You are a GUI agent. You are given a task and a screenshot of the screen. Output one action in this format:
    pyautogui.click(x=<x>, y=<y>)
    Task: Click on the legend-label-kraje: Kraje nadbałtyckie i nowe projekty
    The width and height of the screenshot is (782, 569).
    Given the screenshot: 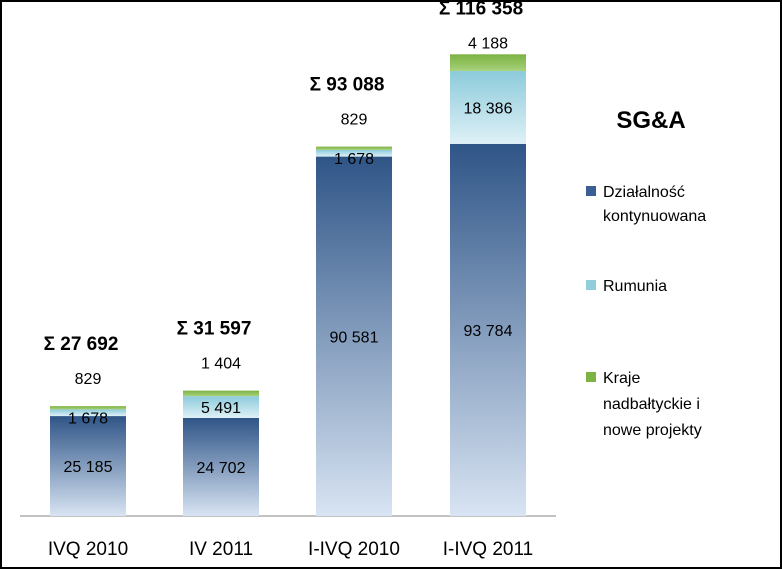 What is the action you would take?
    pyautogui.click(x=653, y=404)
    